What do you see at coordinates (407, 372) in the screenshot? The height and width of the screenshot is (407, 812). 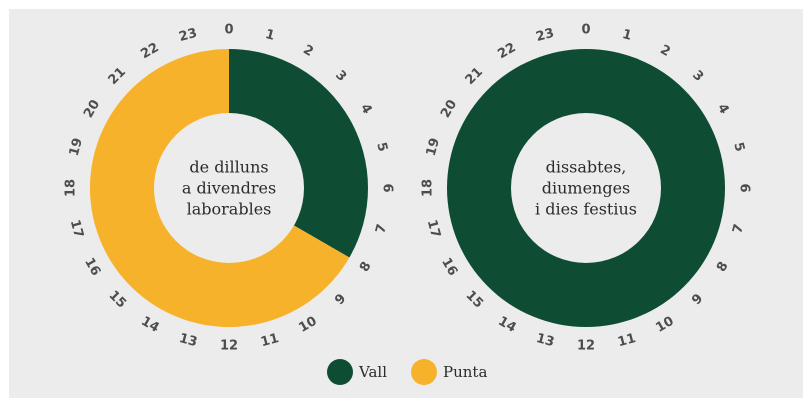 I see `legend: Vall Punta` at bounding box center [407, 372].